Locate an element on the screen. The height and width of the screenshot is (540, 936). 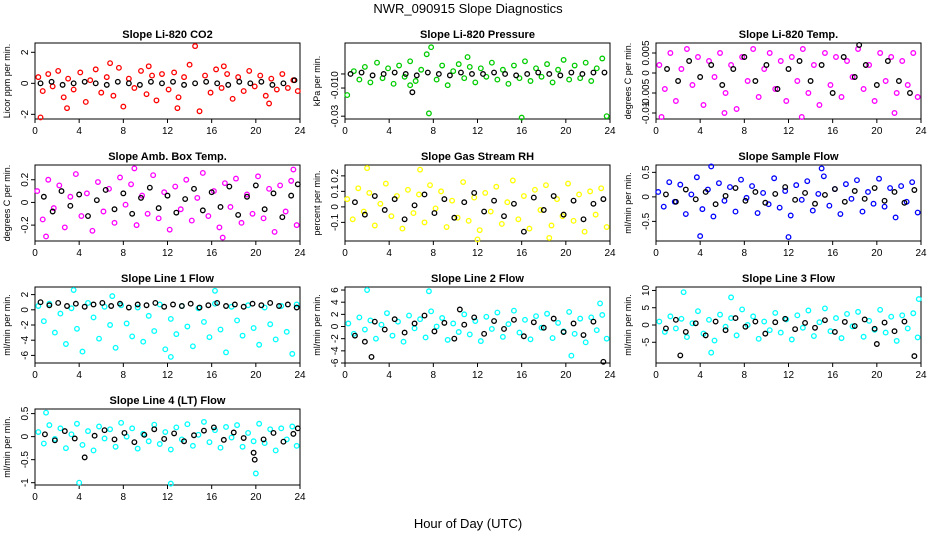
y-tick-label: -1 is located at coordinates (25, 482).